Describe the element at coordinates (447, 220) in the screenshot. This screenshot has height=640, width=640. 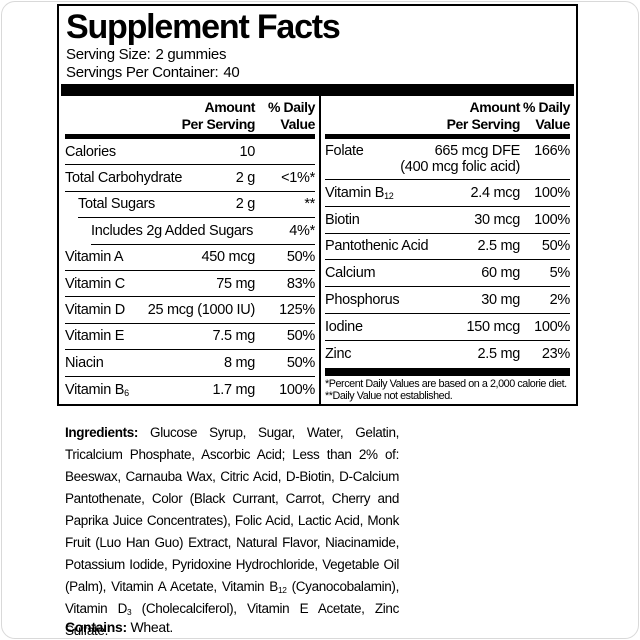
I see `table-row: Biotin 30 mcg 100%` at that location.